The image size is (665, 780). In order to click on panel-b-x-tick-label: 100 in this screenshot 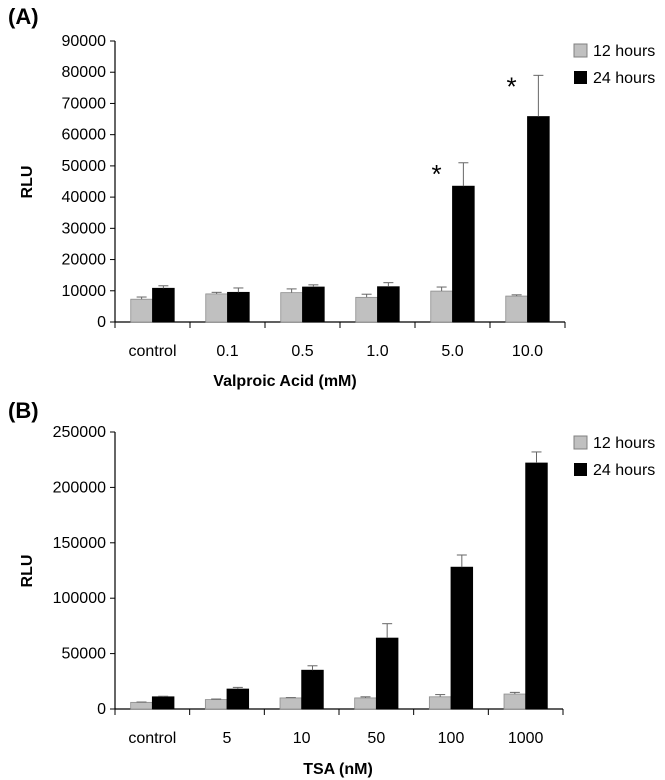, I will do `click(451, 738)`.